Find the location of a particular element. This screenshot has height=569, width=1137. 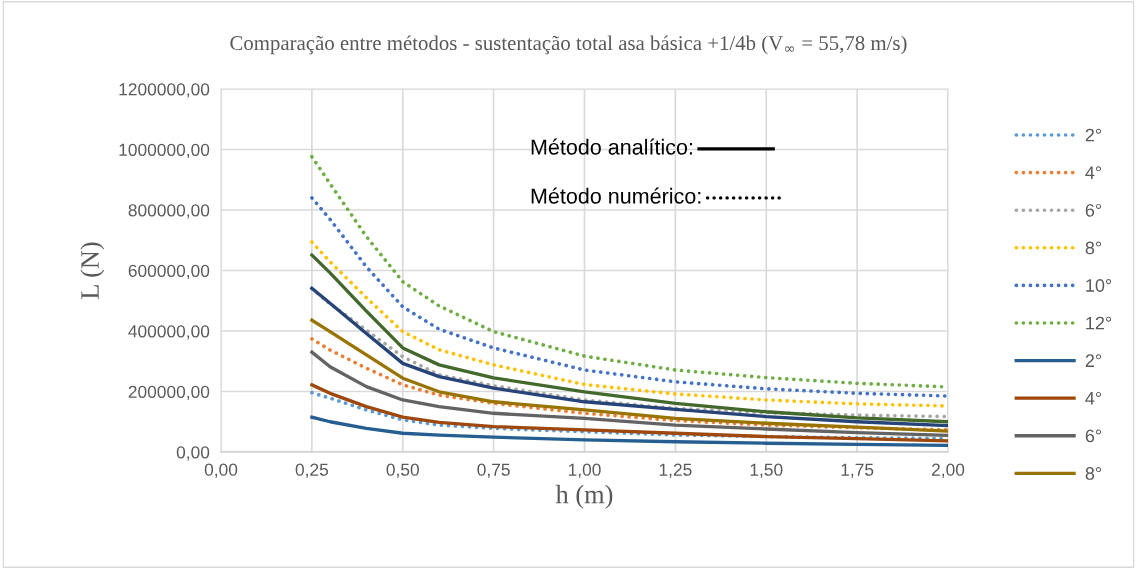

y-tick-label: 0,00 is located at coordinates (193, 453).